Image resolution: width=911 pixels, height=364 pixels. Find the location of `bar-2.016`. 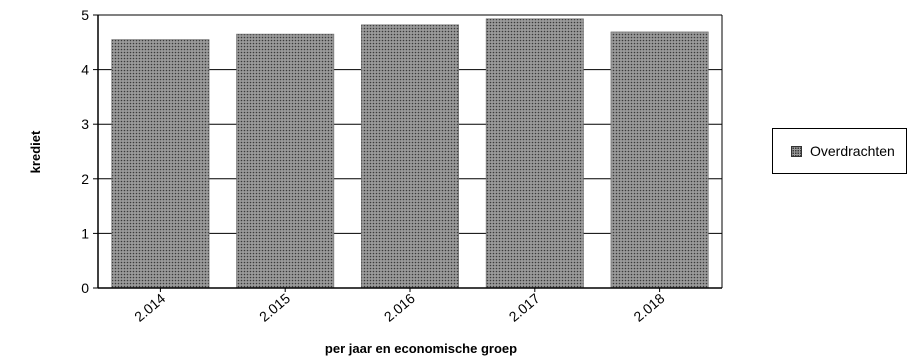

bar-2.016 is located at coordinates (410, 156).